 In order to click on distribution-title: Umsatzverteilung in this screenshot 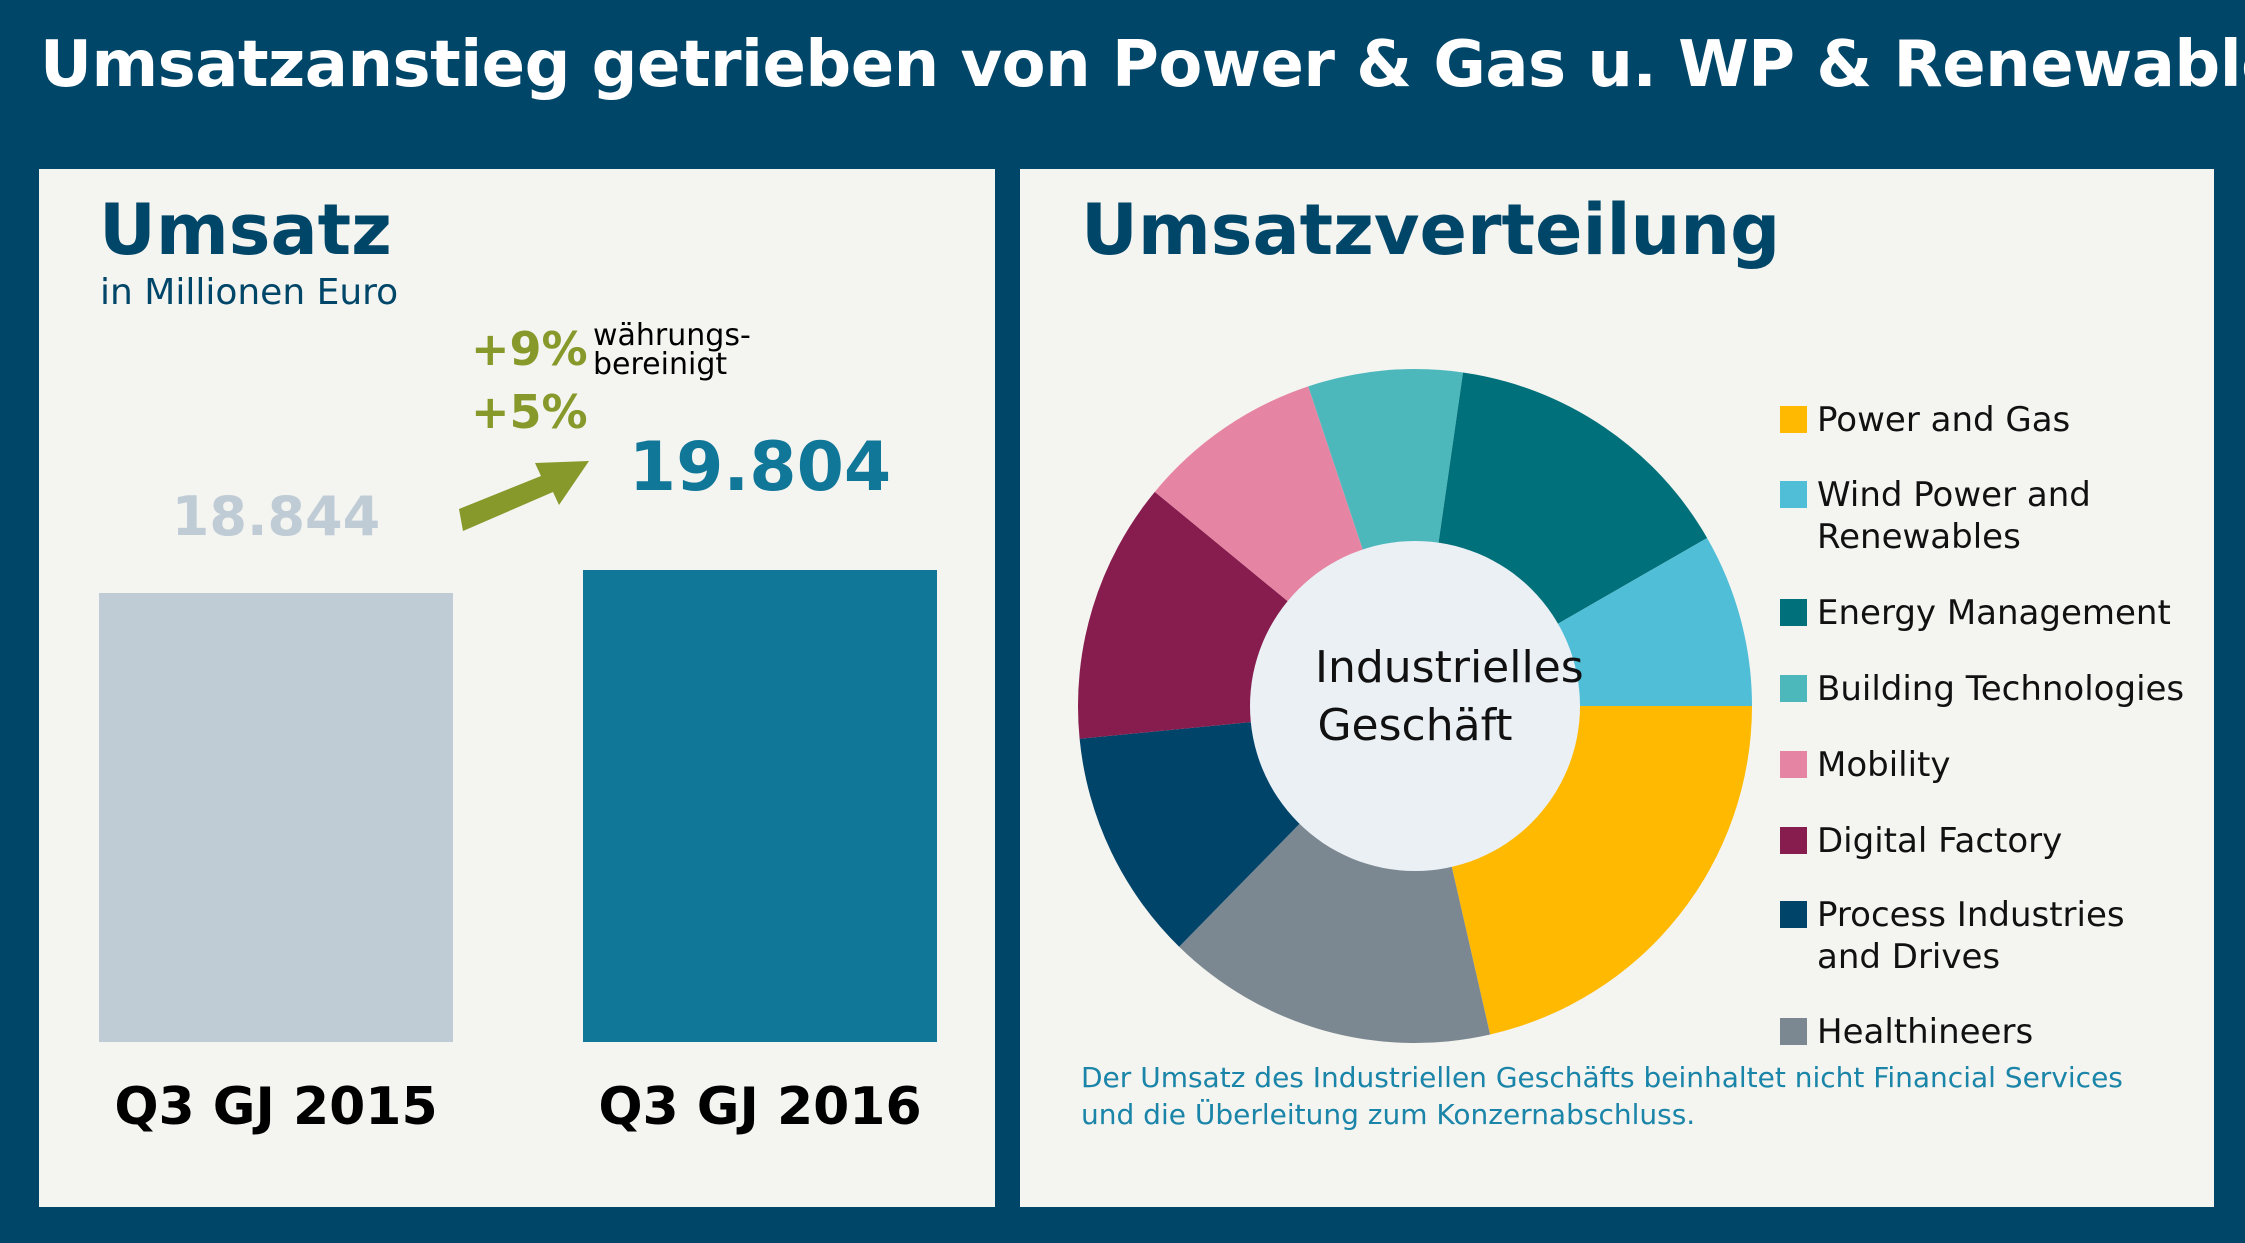, I will do `click(1431, 230)`.